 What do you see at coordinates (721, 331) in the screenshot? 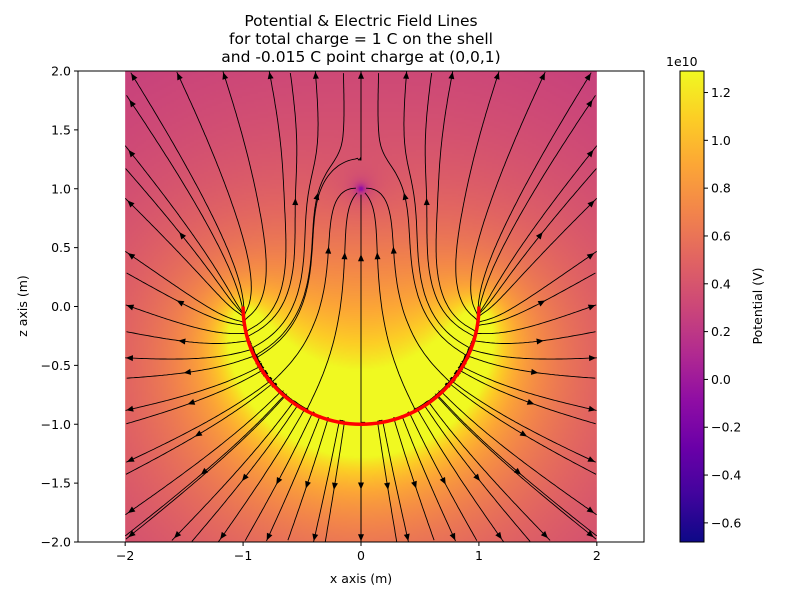
I see `colorbar-tick-label: 0.2` at bounding box center [721, 331].